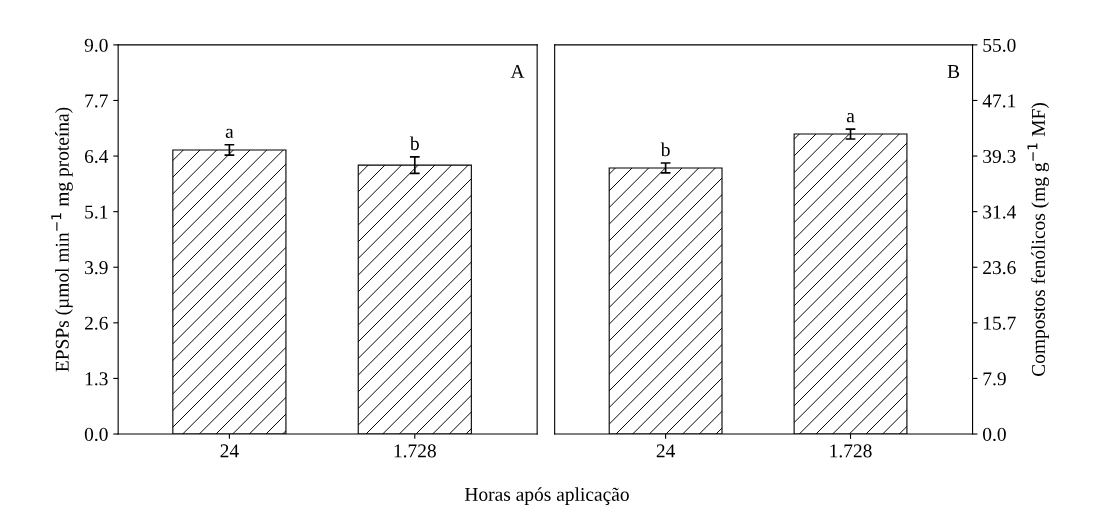  What do you see at coordinates (96, 101) in the screenshot?
I see `y-tick-label: 7.7` at bounding box center [96, 101].